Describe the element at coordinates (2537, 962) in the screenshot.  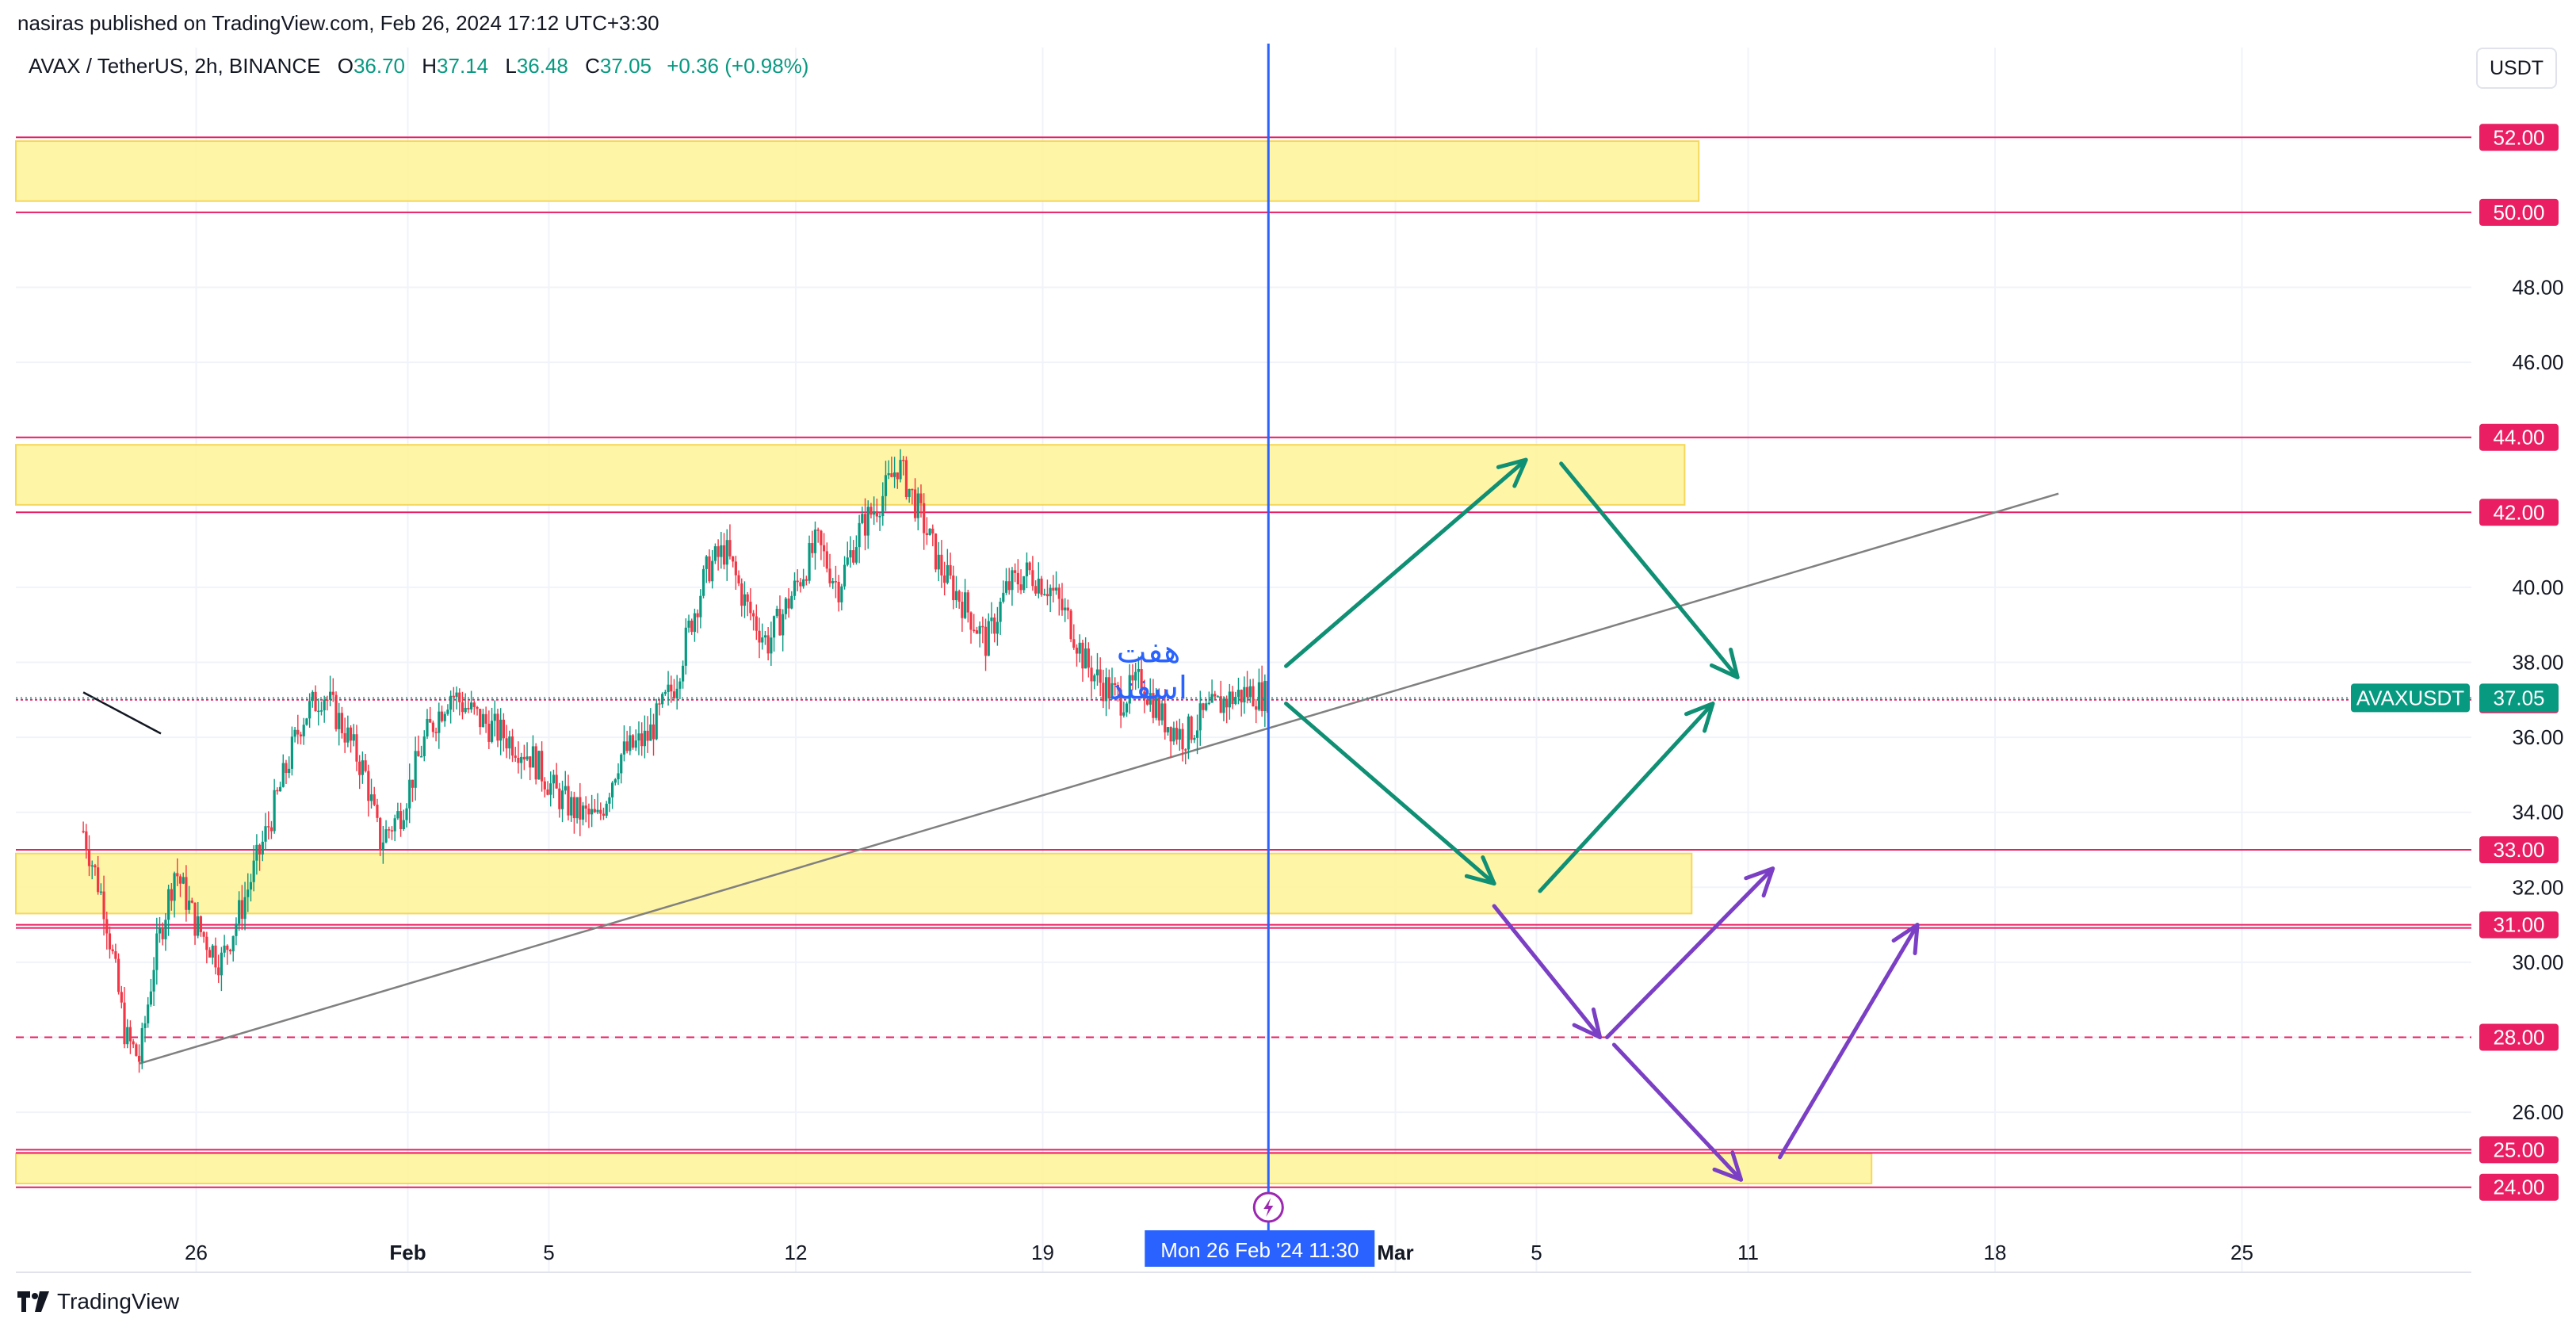
I see `price-tick-label: 30.00` at that location.